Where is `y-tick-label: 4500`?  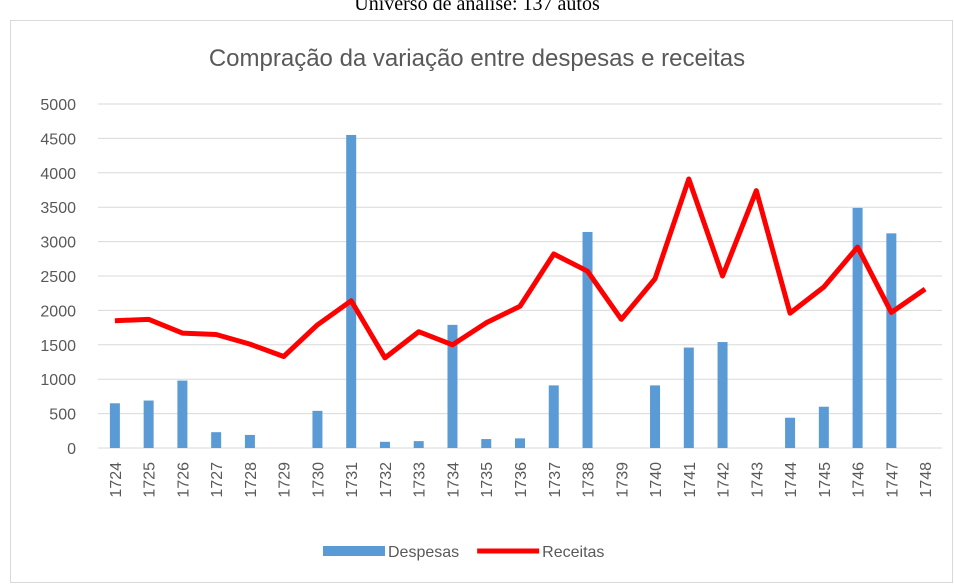
y-tick-label: 4500 is located at coordinates (58, 139).